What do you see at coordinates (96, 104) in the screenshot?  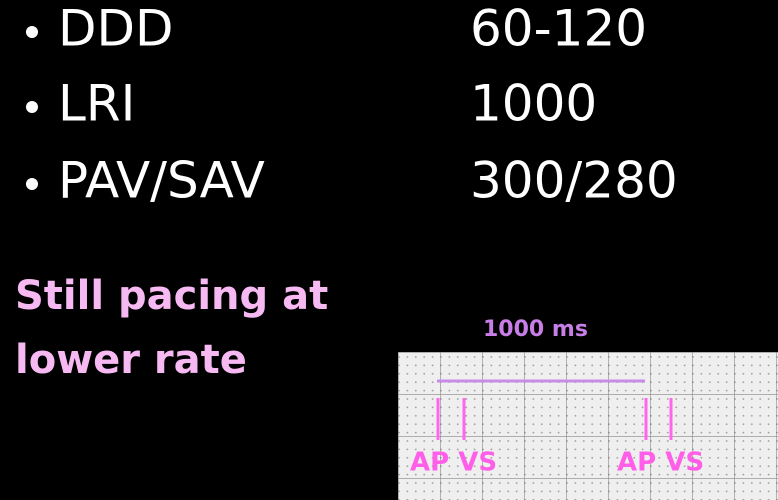 I see `bullet-label: LRI` at bounding box center [96, 104].